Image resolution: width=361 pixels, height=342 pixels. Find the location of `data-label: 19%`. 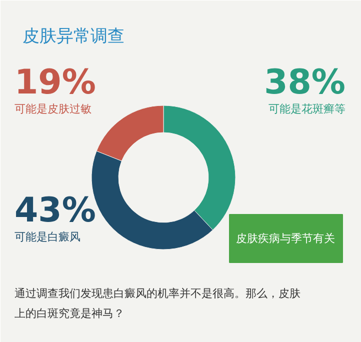

data-label: 19% is located at coordinates (55, 82).